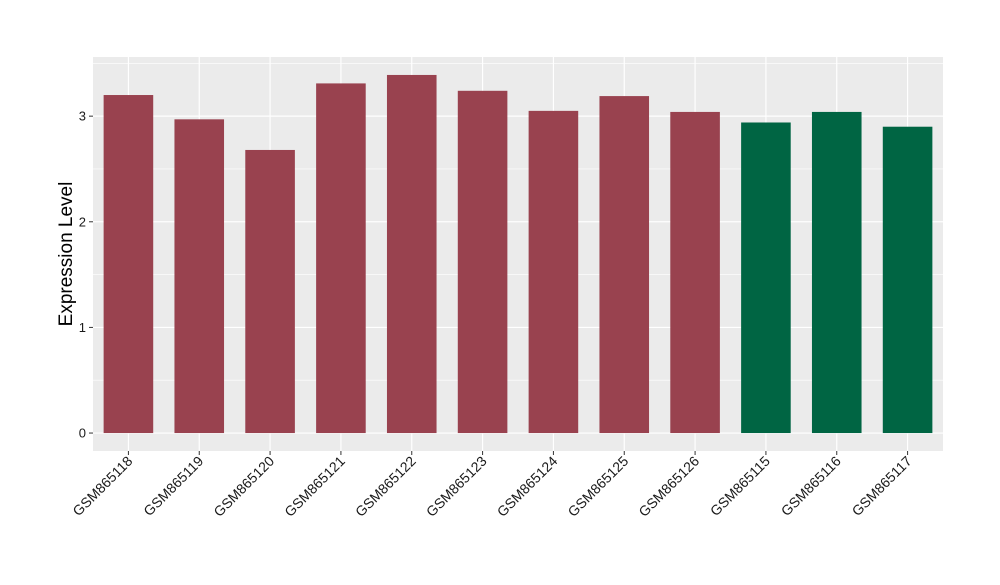 The width and height of the screenshot is (1000, 585). I want to click on bar-GSM865121, so click(341, 258).